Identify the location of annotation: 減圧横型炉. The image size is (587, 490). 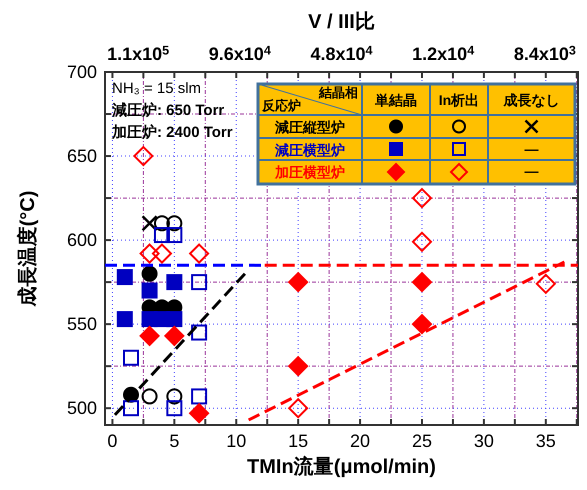
(309, 150).